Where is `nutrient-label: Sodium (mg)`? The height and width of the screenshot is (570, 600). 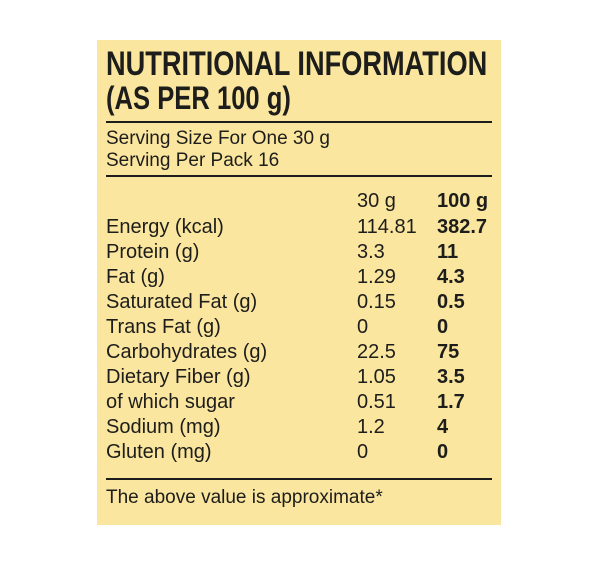 nutrient-label: Sodium (mg) is located at coordinates (163, 427).